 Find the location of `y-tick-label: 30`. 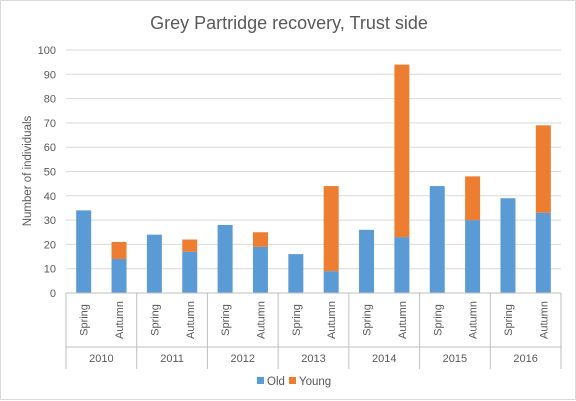

y-tick-label: 30 is located at coordinates (50, 221).